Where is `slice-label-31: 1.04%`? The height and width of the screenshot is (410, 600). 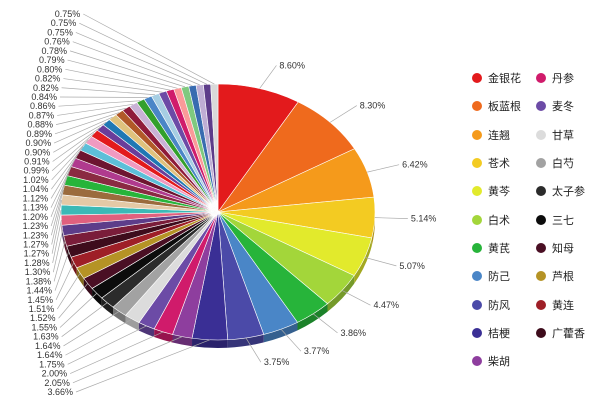
slice-label-31: 1.04% is located at coordinates (36, 189).